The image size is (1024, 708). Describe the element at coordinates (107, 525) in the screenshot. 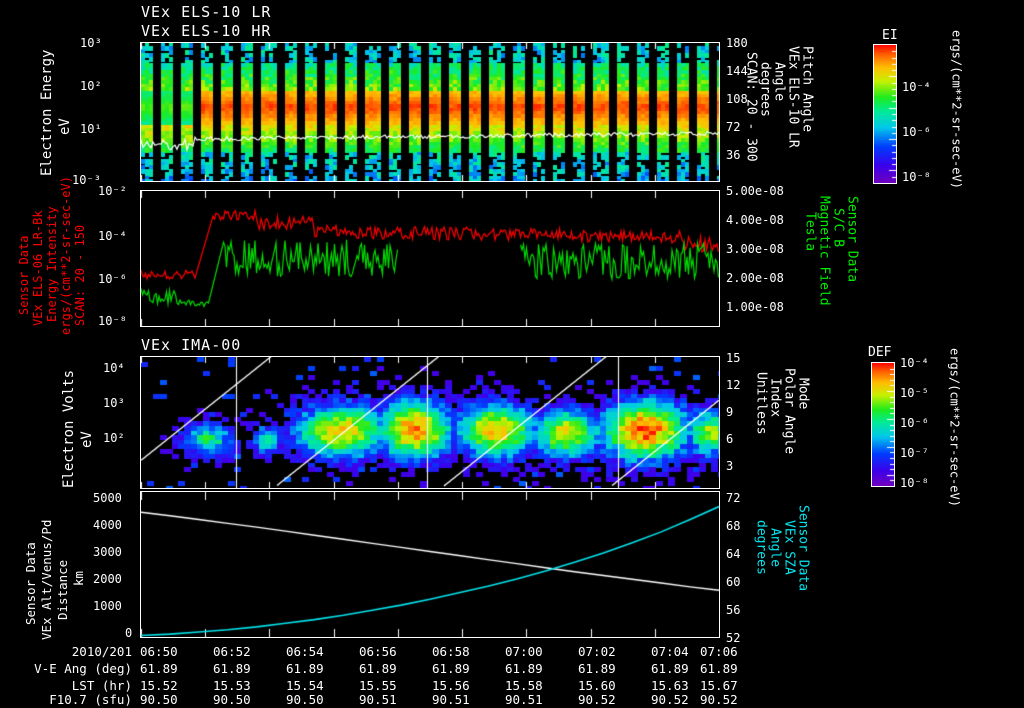

I see `panel4-ytick-4000: 4000` at that location.